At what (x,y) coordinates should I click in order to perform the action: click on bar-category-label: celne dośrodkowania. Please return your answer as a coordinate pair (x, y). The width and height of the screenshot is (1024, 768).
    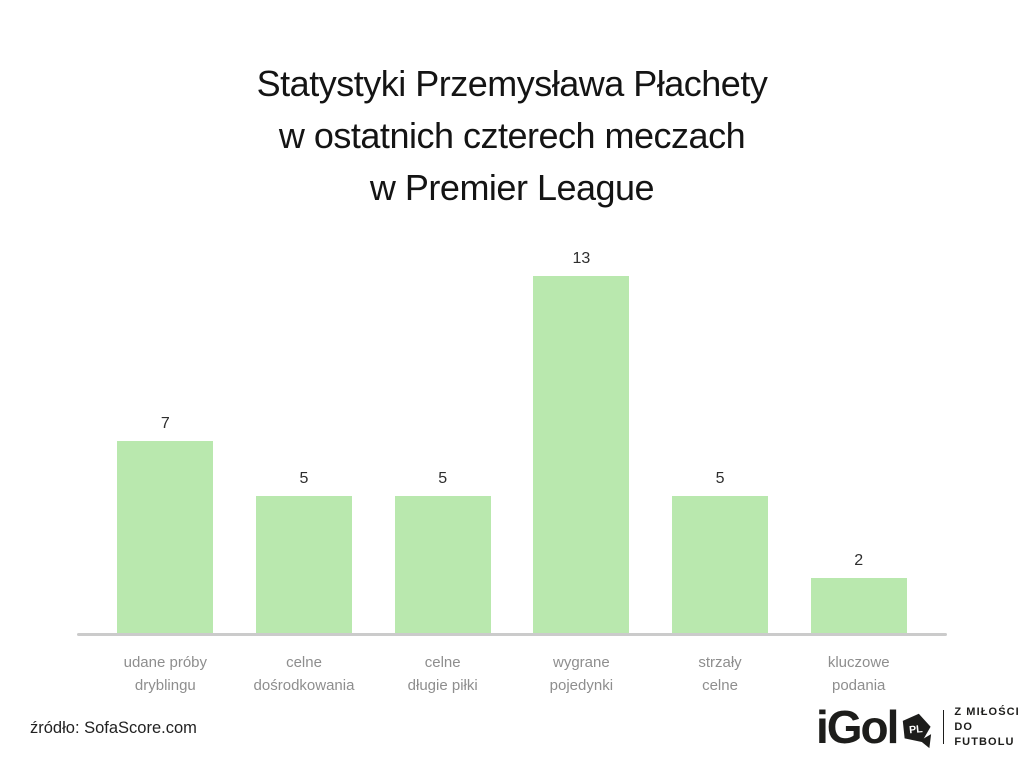
    Looking at the image, I should click on (304, 674).